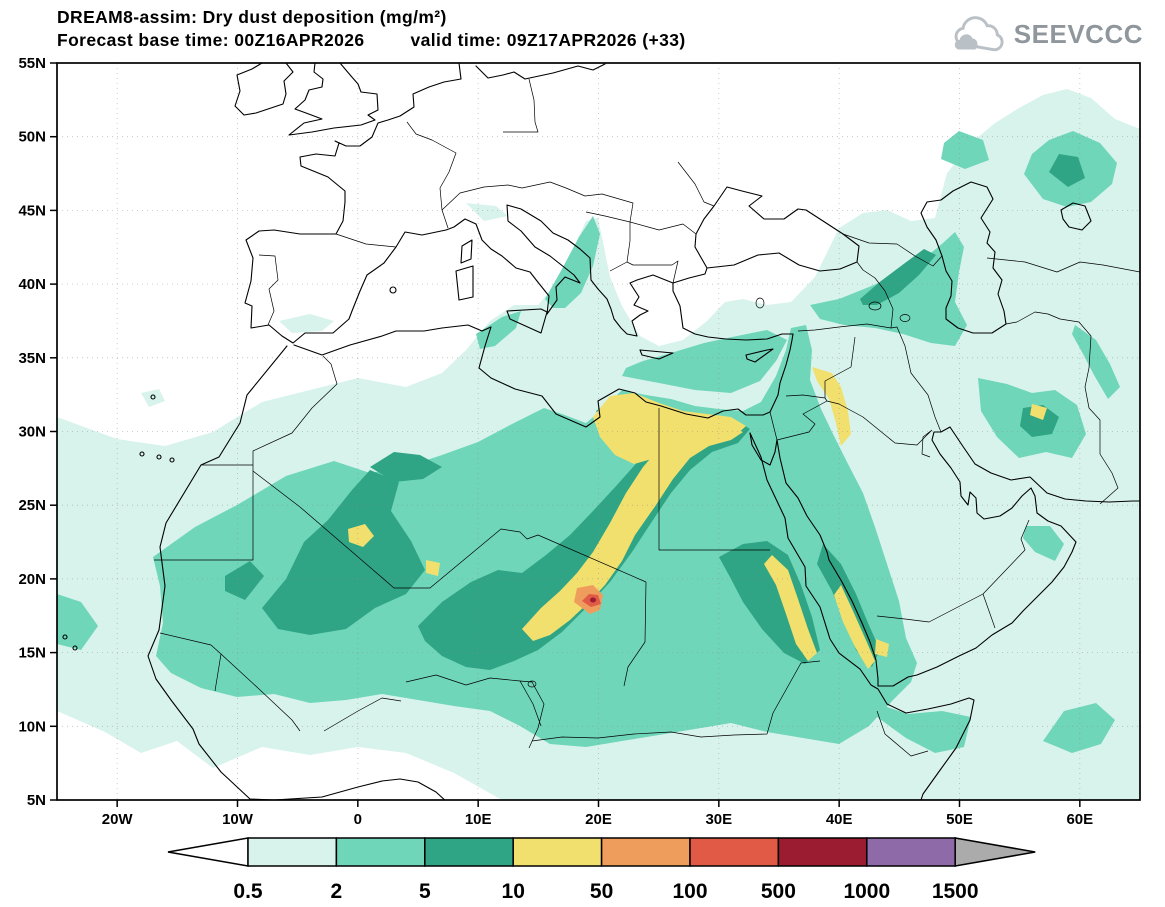  What do you see at coordinates (995, 852) in the screenshot?
I see `colorbar-over-arrow` at bounding box center [995, 852].